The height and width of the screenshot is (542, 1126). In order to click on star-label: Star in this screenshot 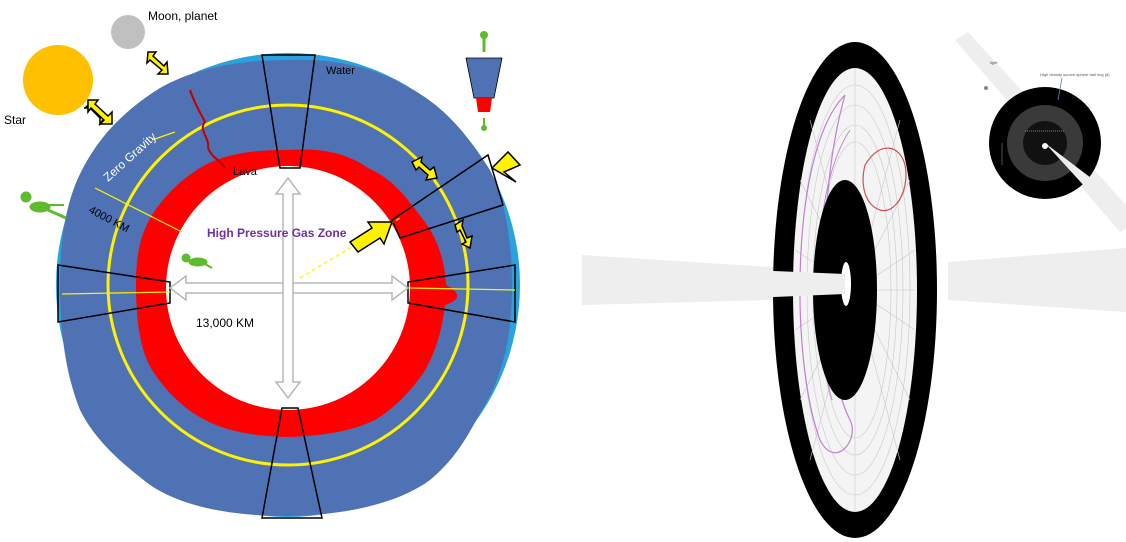, I will do `click(15, 120)`.